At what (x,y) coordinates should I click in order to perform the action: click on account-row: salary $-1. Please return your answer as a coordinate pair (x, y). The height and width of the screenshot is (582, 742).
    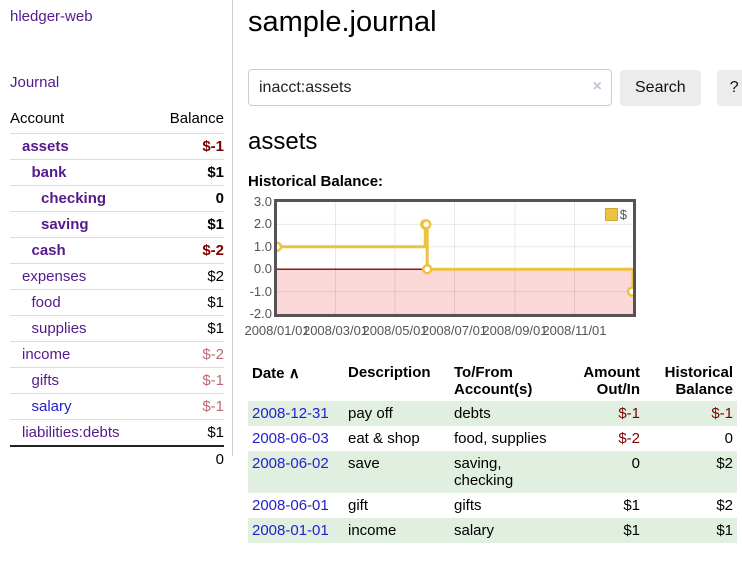
    Looking at the image, I should click on (117, 406).